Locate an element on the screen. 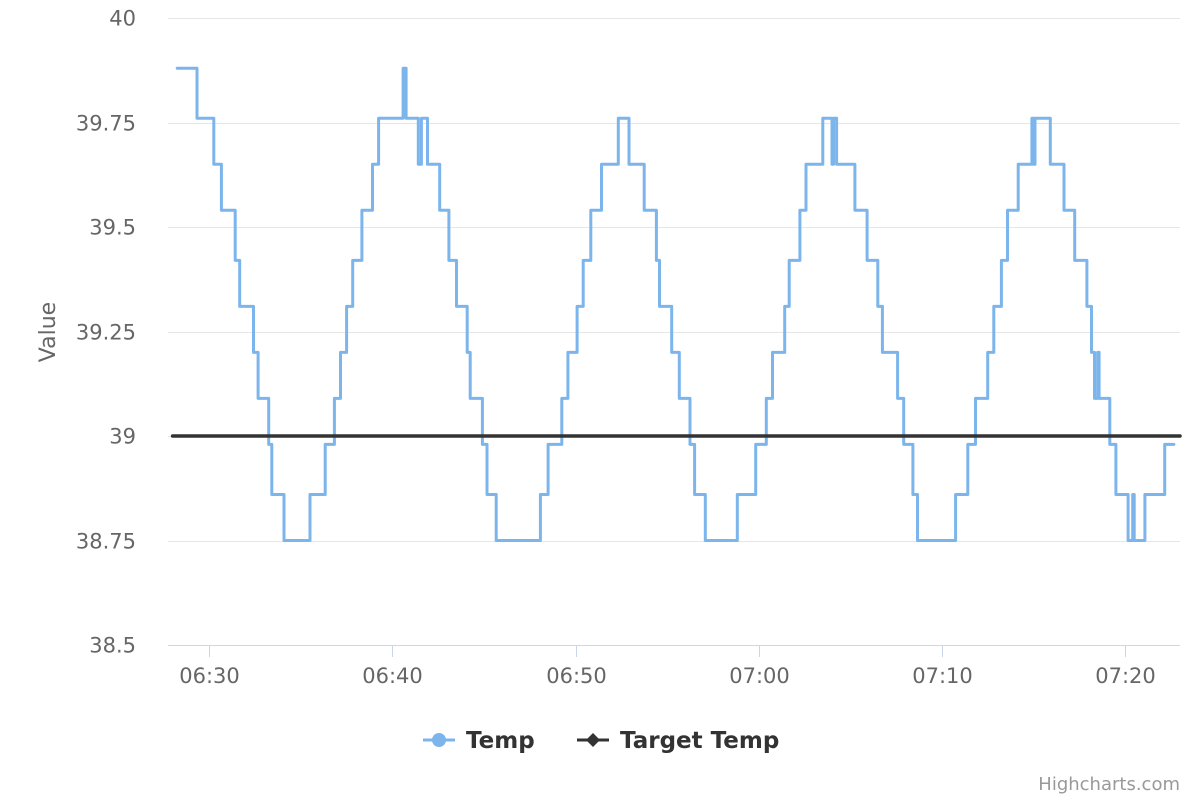 The width and height of the screenshot is (1200, 800). y-tick-label: 39.5 is located at coordinates (112, 228).